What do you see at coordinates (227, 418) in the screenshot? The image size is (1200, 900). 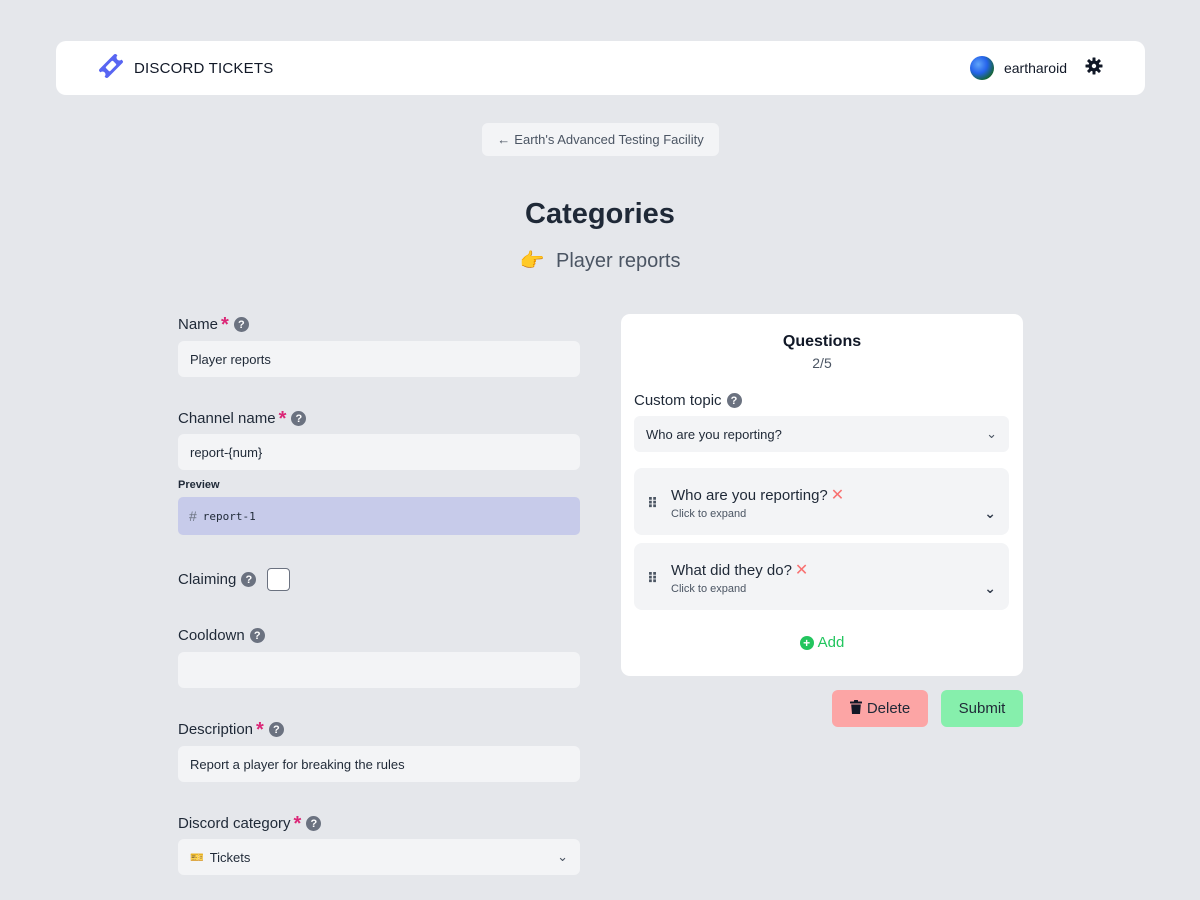 I see `channel-name-label-text: Channel name` at bounding box center [227, 418].